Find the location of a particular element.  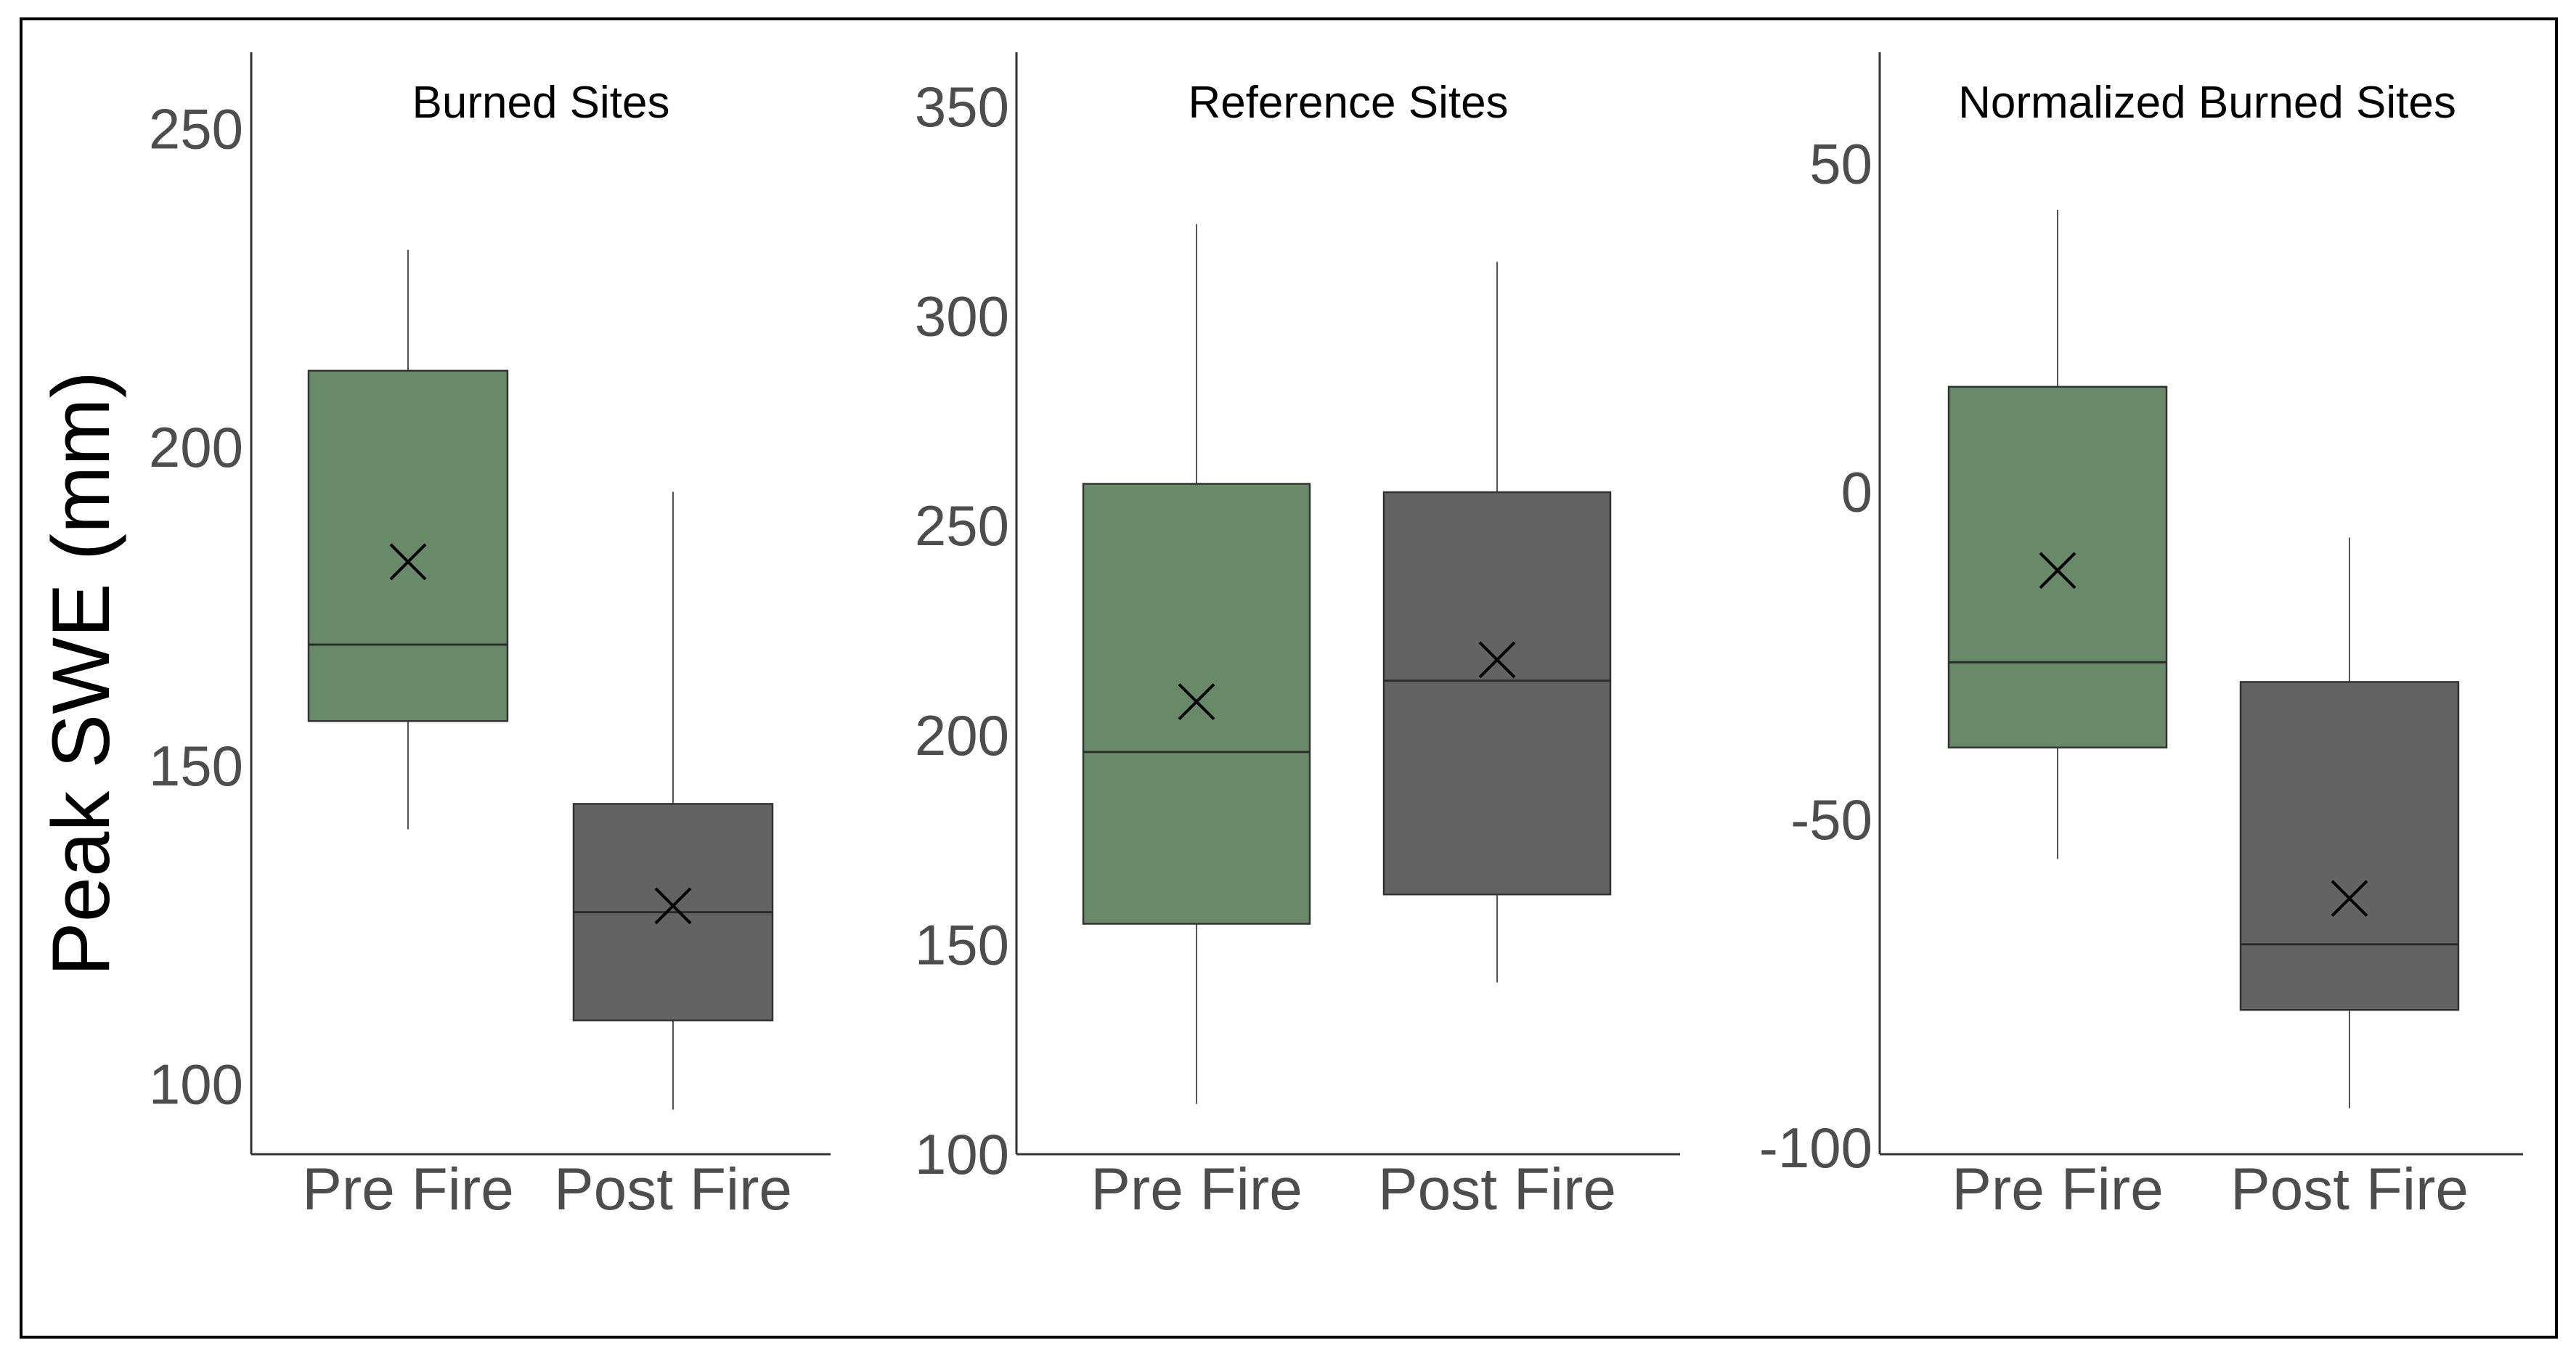

boxes-normalized-burned-sites is located at coordinates (2203, 659).